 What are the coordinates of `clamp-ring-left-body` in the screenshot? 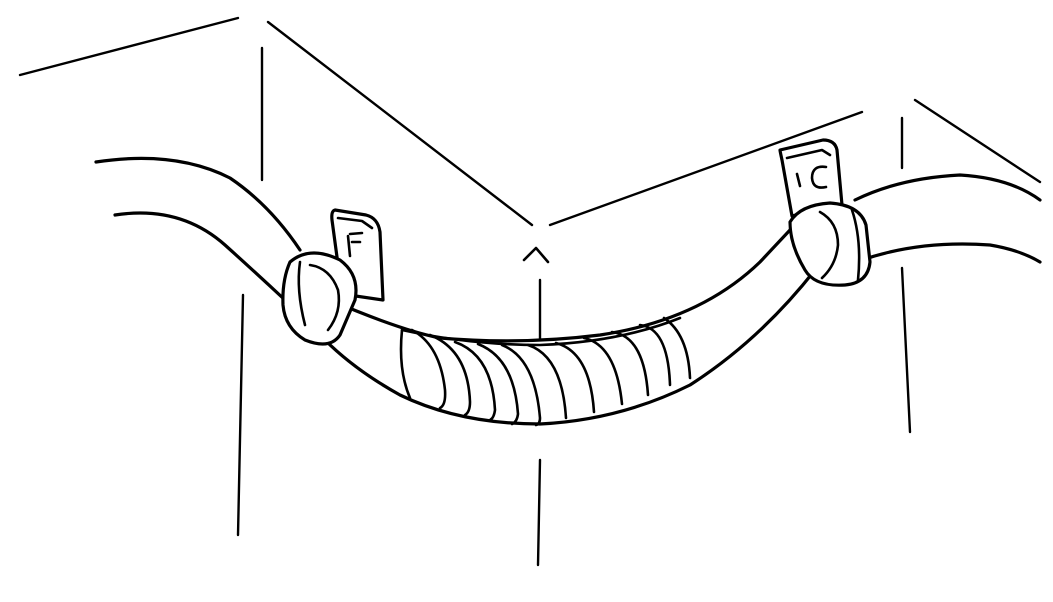 It's located at (319, 298).